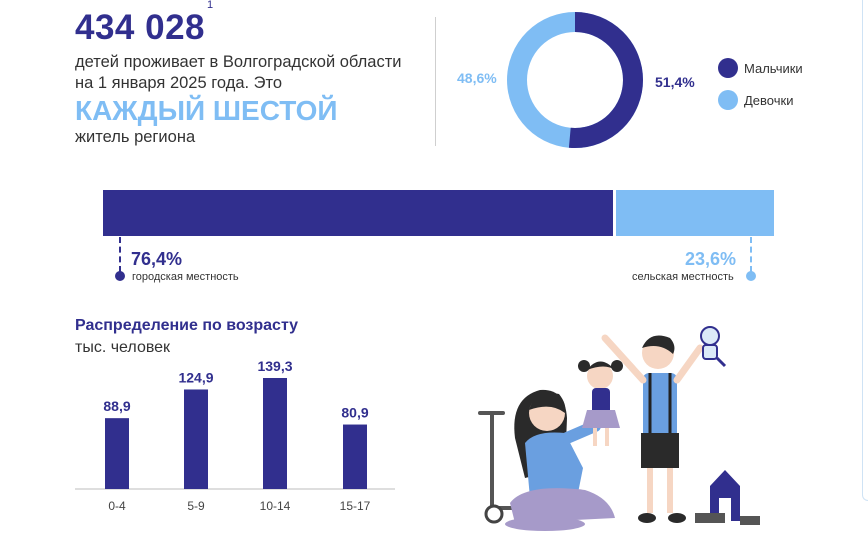 The height and width of the screenshot is (538, 868). Describe the element at coordinates (179, 83) in the screenshot. I see `intro-line-2: на 1 января 2025 года. Это` at that location.